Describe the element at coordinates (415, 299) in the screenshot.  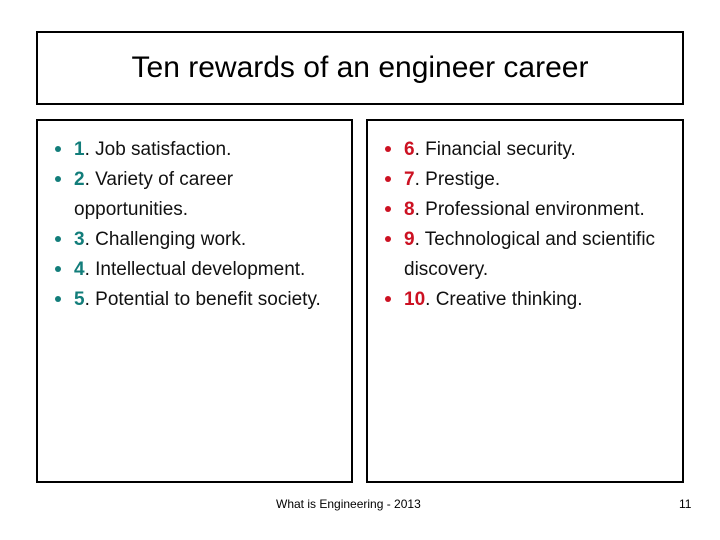
I see `item-number: 10` at that location.